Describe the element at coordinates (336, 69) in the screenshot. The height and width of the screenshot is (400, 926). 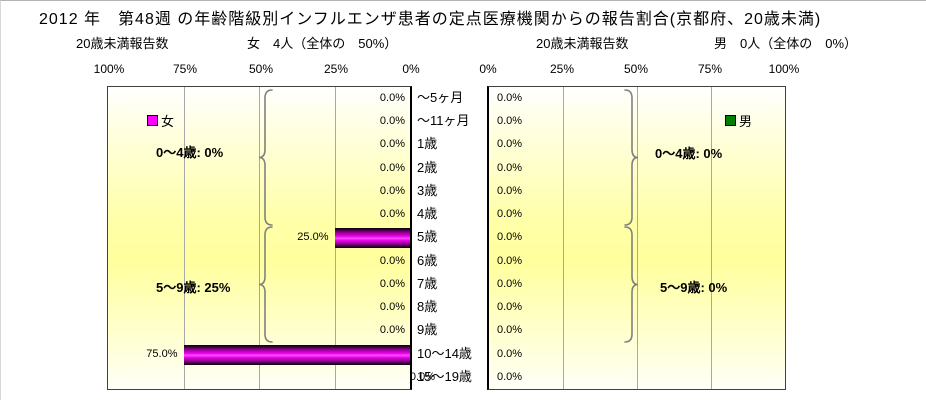
I see `female-axis-tick-25: 25%` at that location.